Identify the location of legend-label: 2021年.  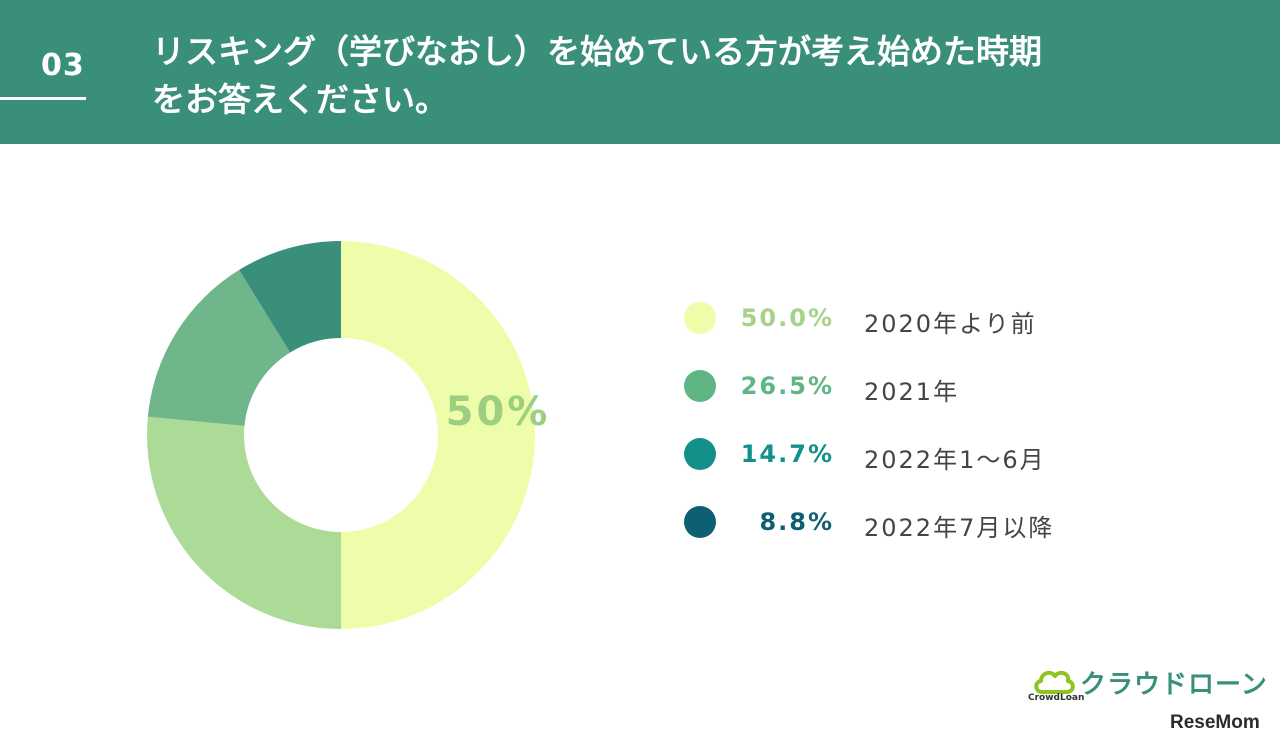
(912, 392).